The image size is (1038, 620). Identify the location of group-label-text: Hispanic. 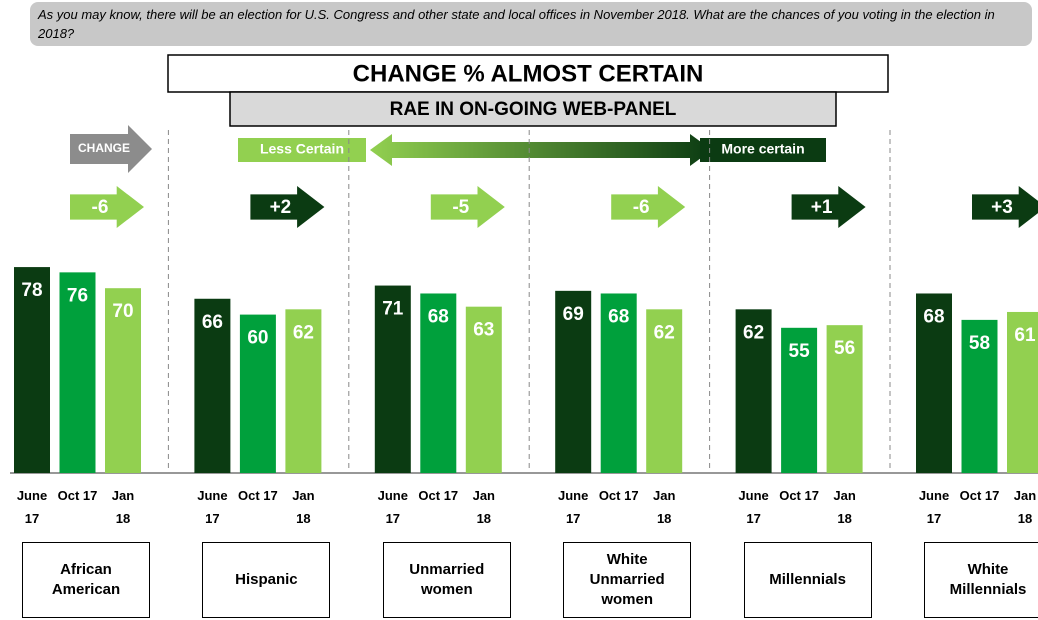
(266, 579).